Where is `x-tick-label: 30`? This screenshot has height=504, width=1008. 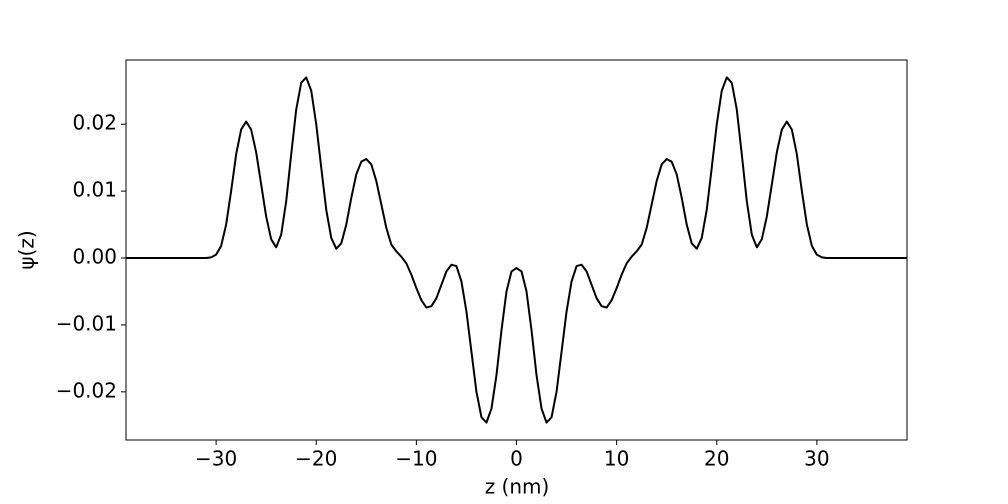
x-tick-label: 30 is located at coordinates (816, 459).